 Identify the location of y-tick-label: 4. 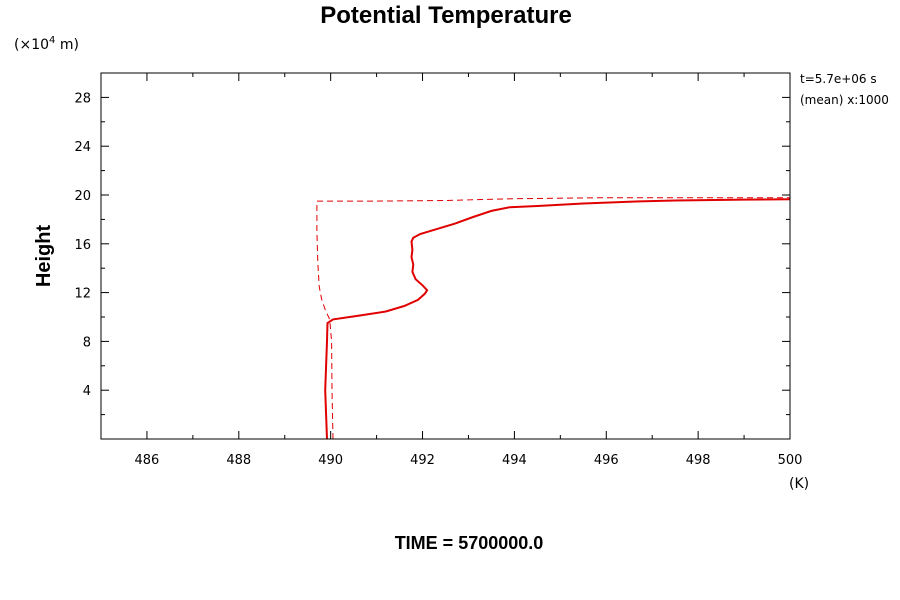
(87, 391).